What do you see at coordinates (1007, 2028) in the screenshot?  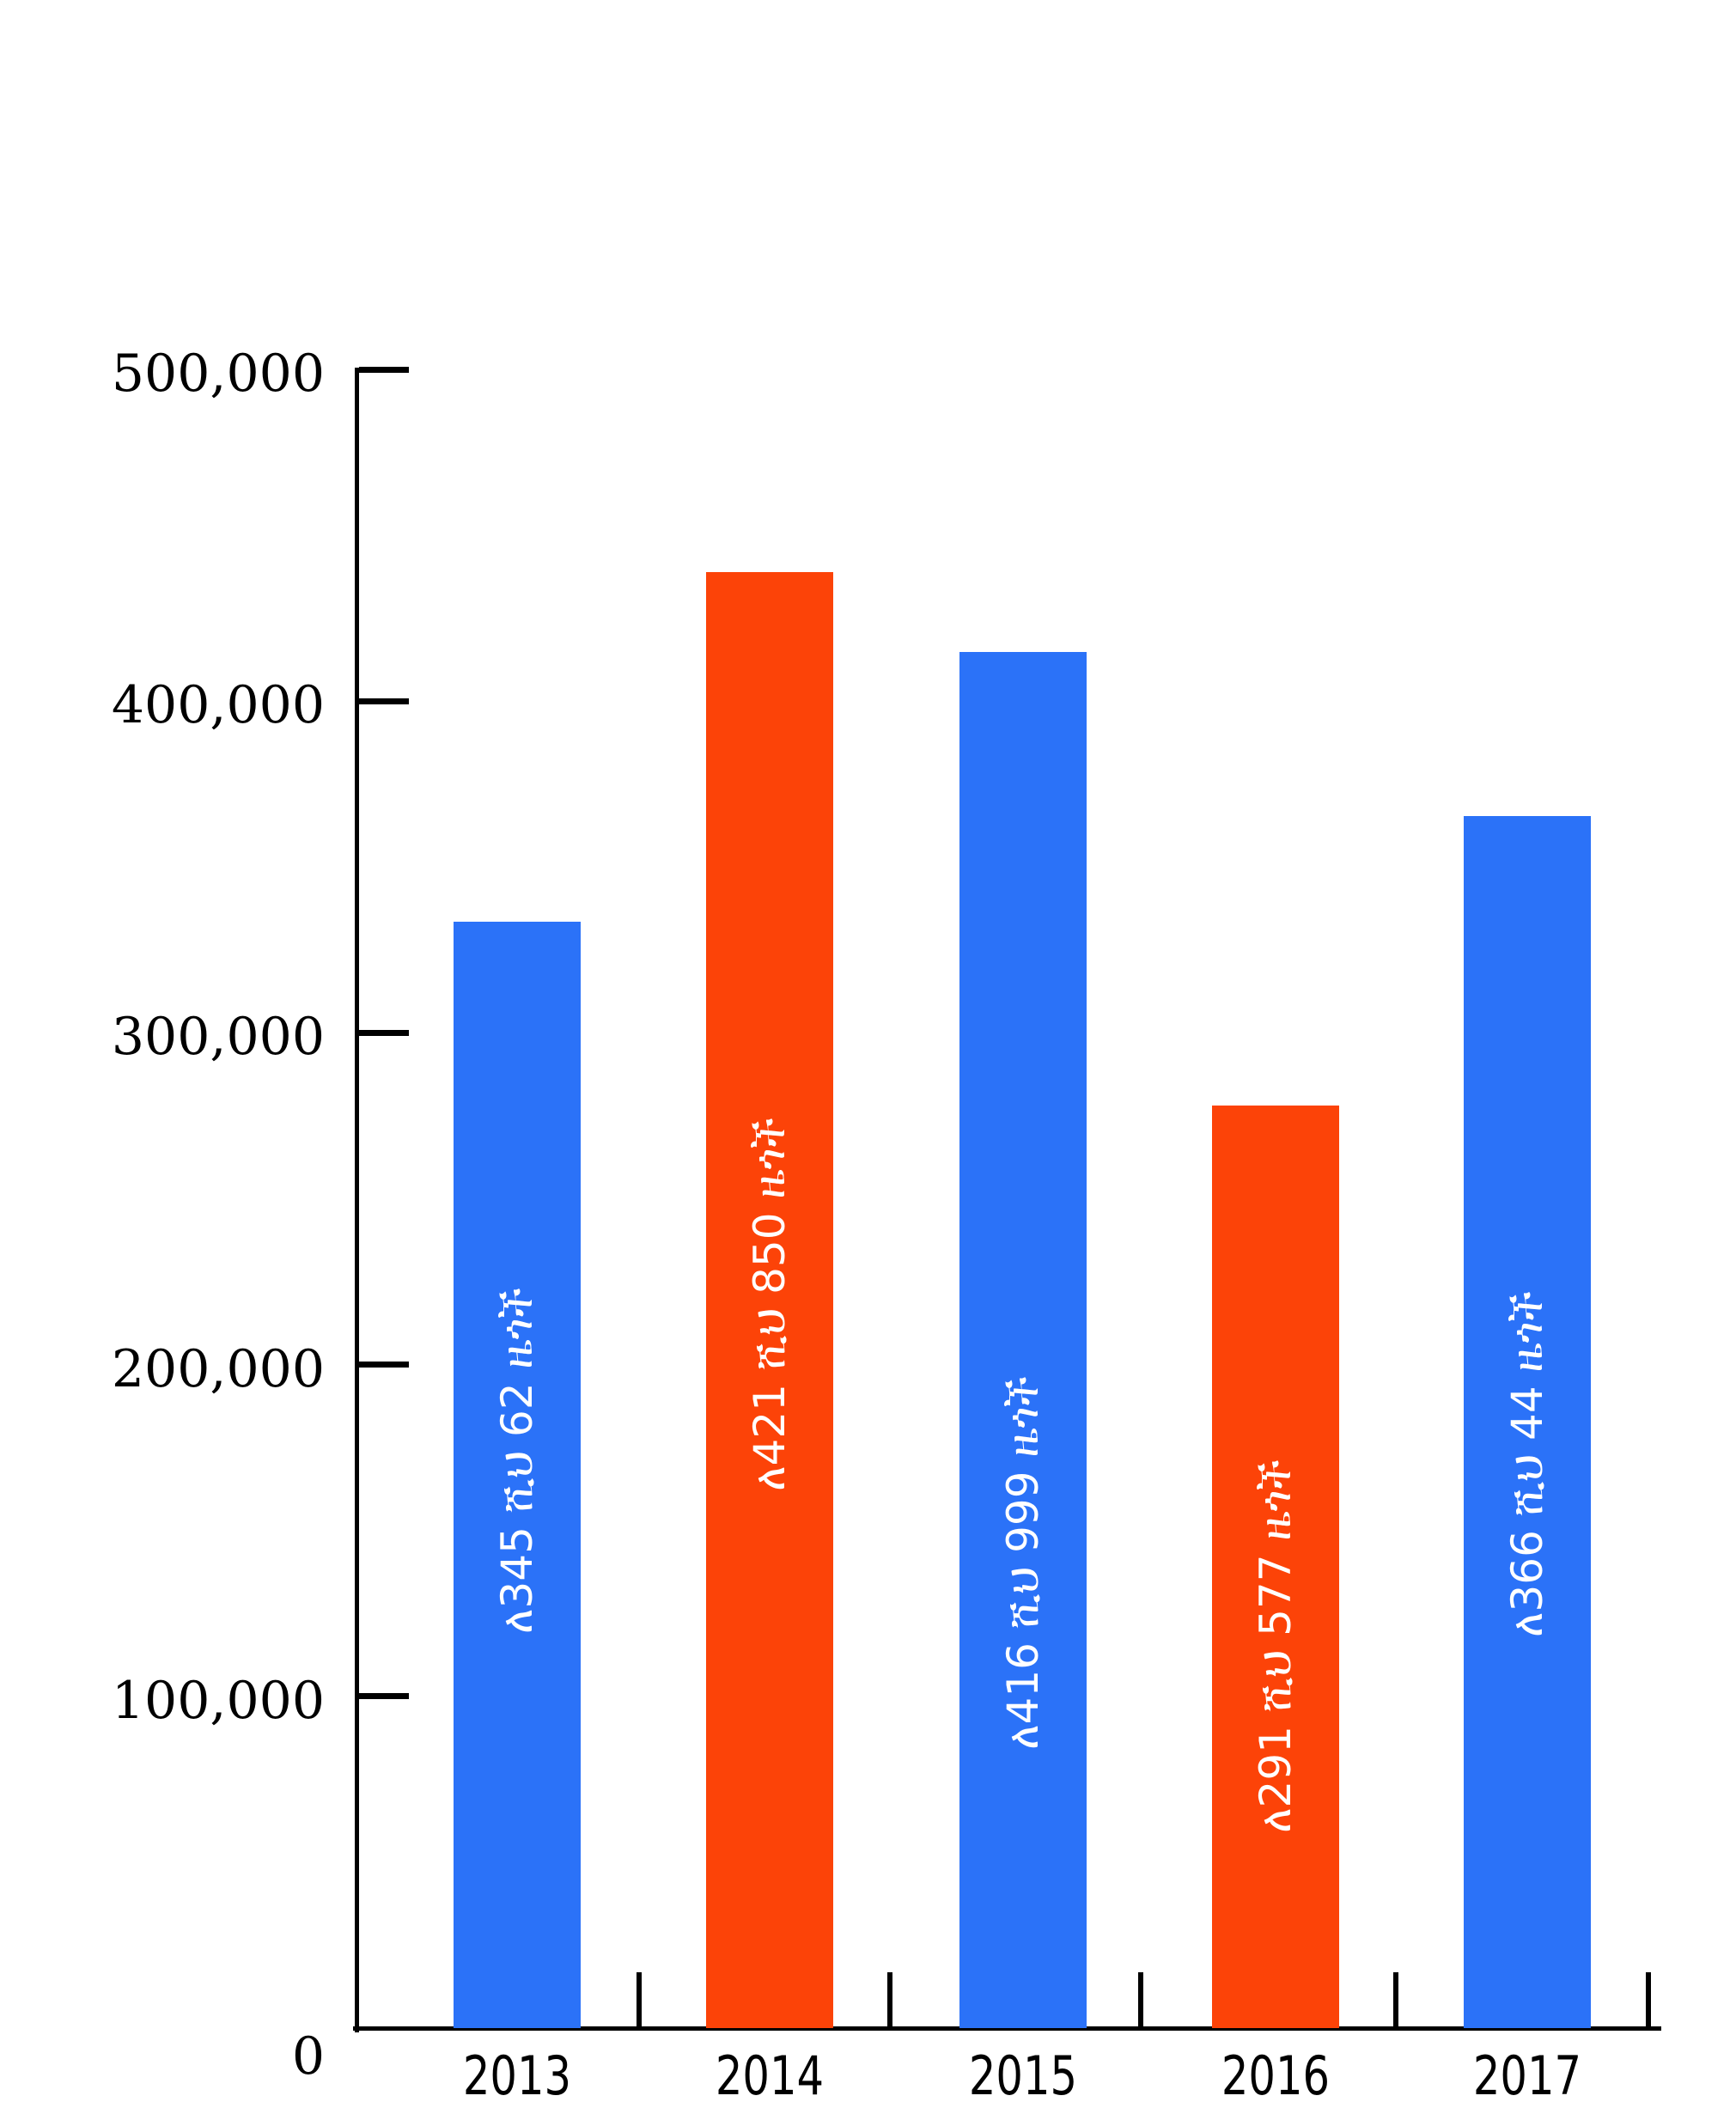 I see `x-axis-line` at bounding box center [1007, 2028].